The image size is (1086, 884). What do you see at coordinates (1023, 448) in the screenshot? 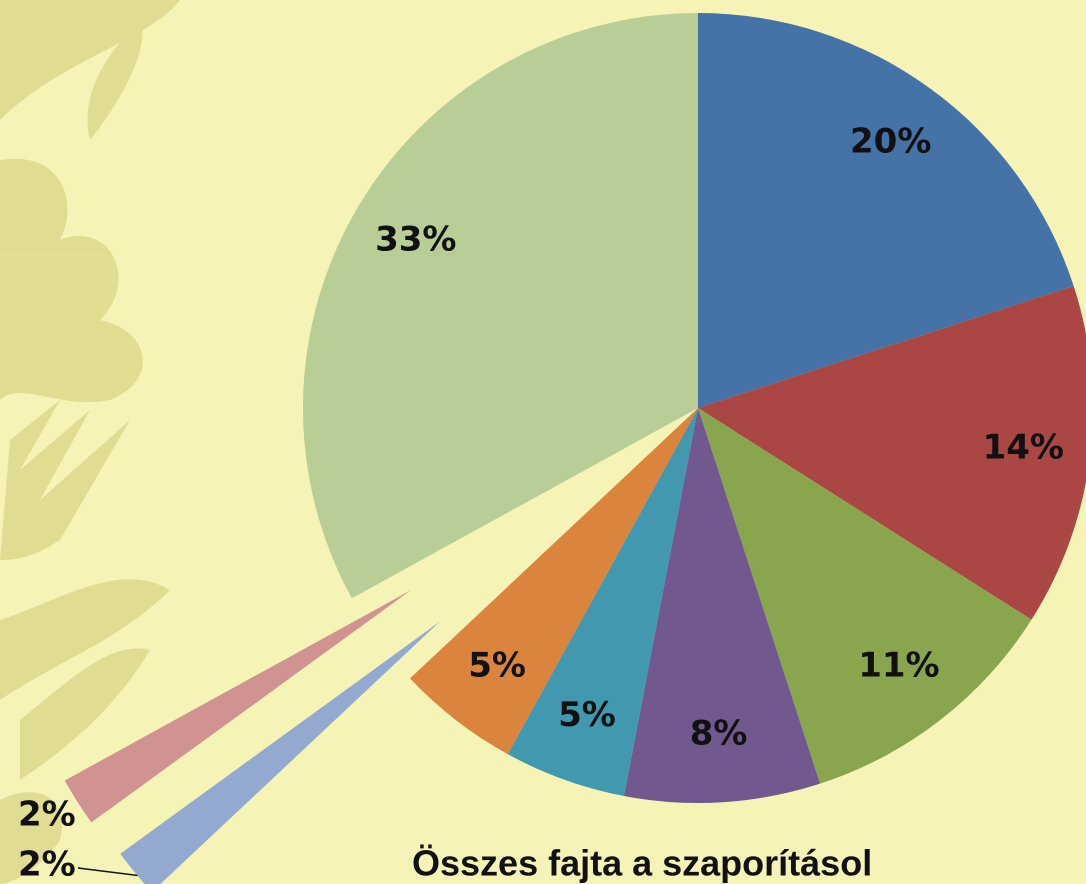
I see `data-label: 14%` at bounding box center [1023, 448].